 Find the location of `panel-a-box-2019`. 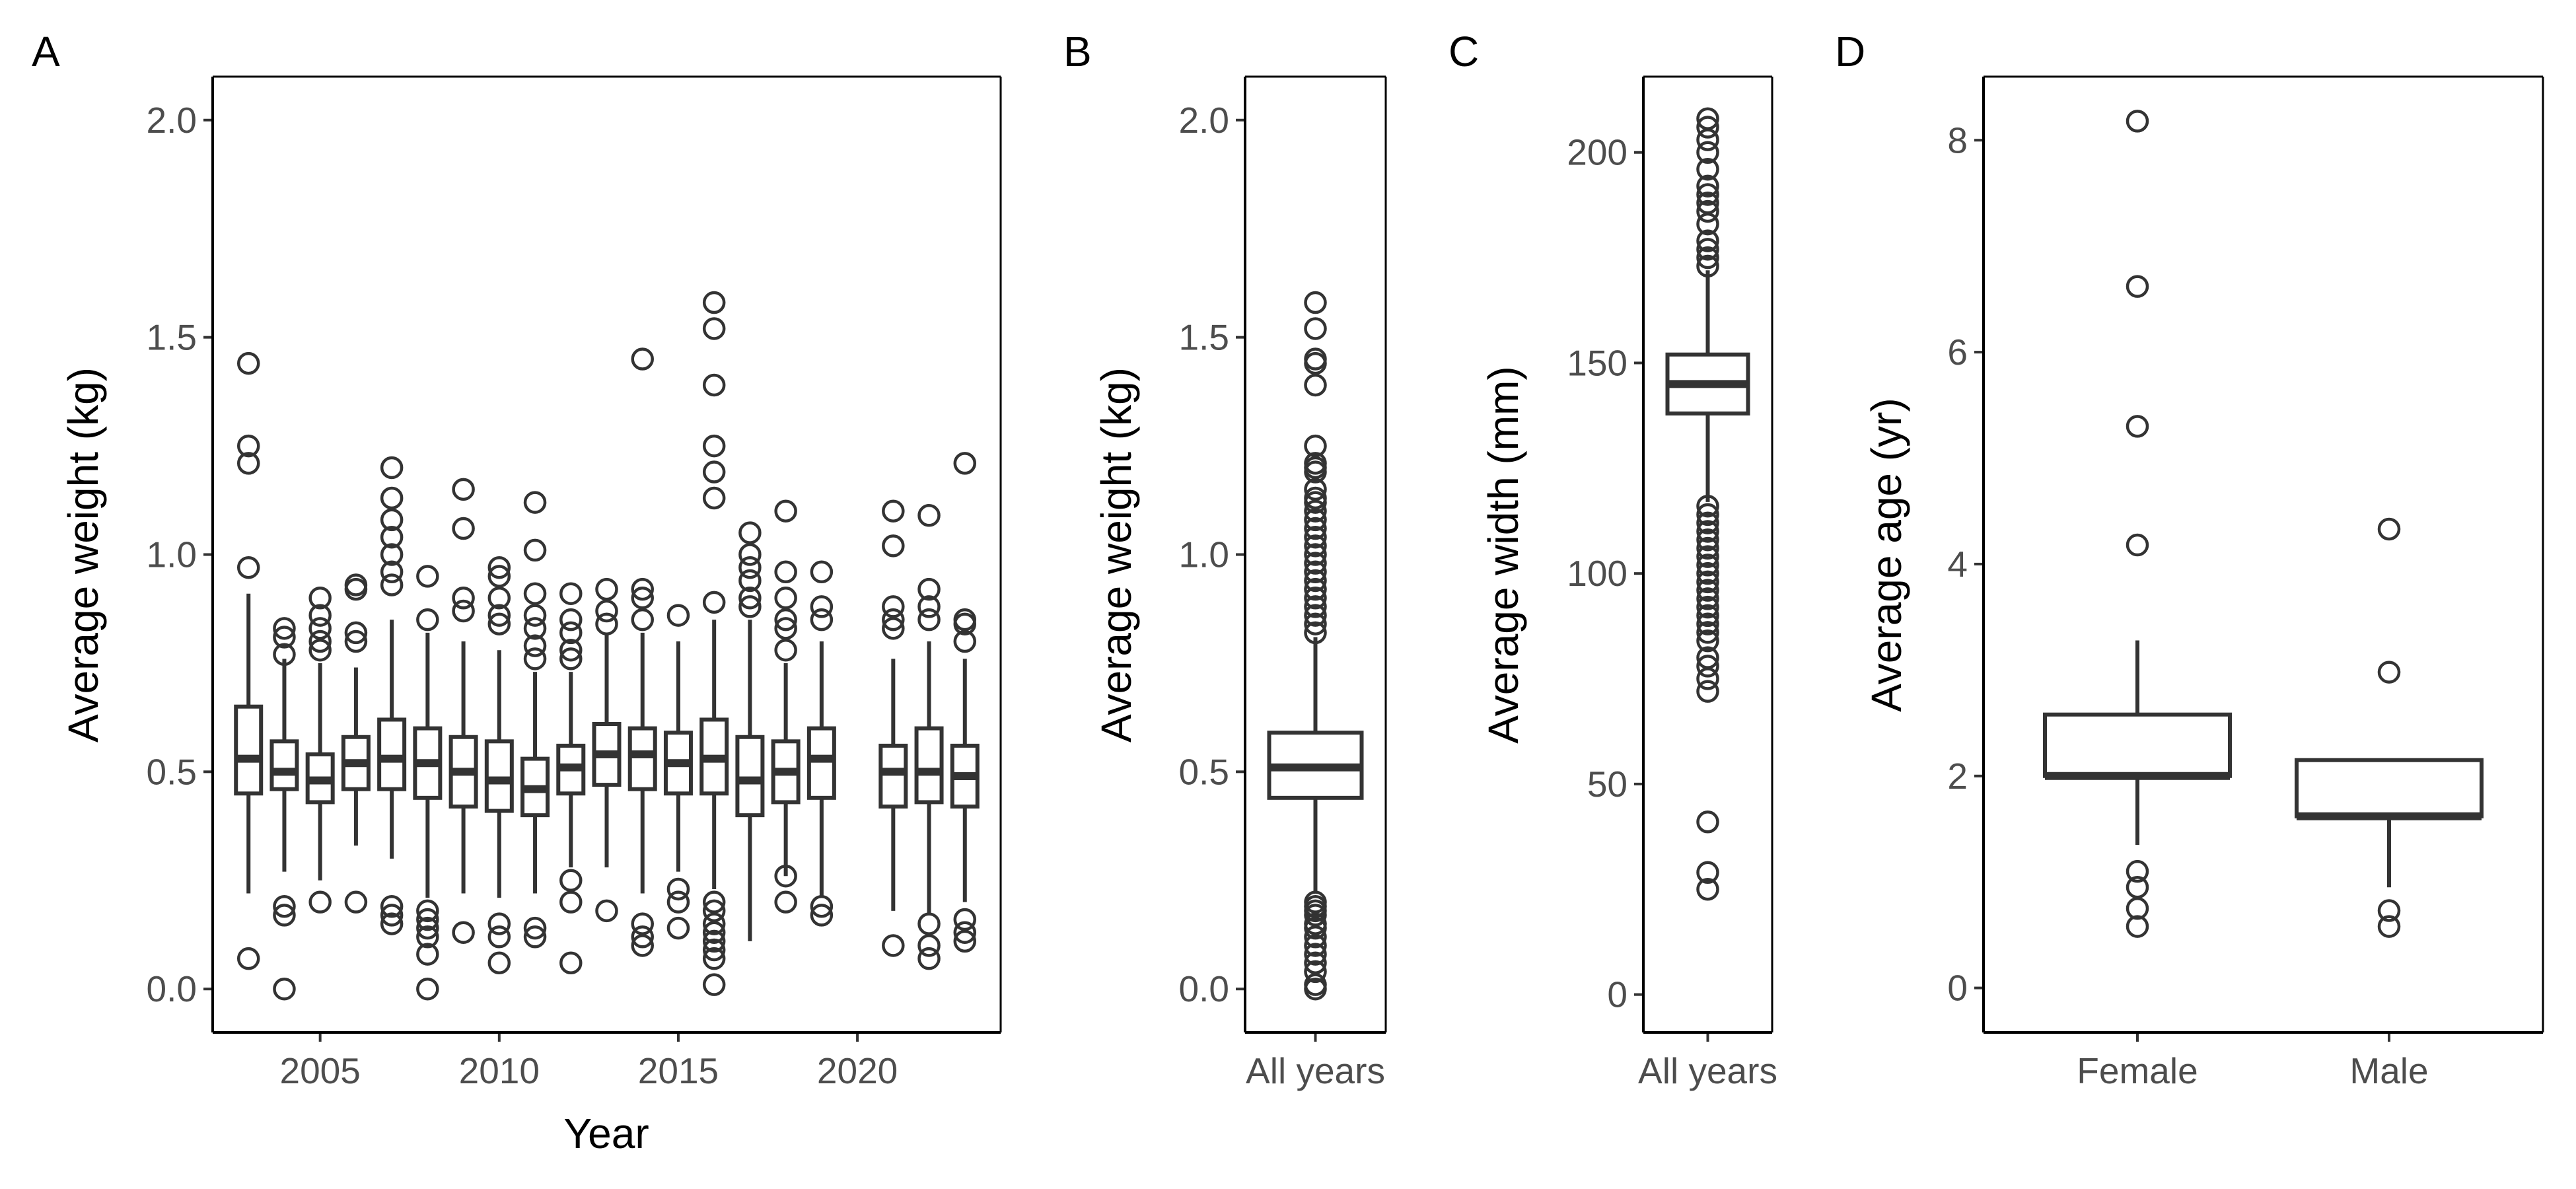

panel-a-box-2019 is located at coordinates (821, 743).